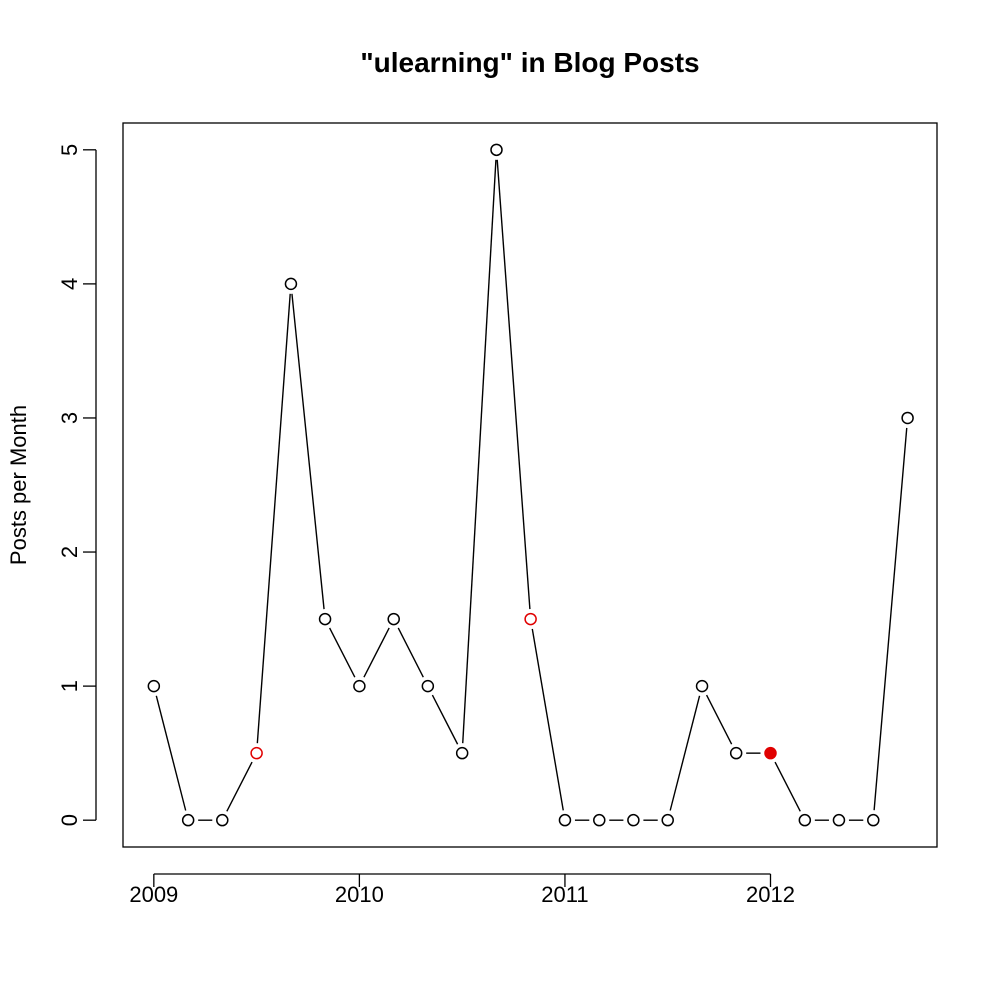 The width and height of the screenshot is (1000, 1000). Describe the element at coordinates (770, 894) in the screenshot. I see `x-tick-label: 2012` at that location.